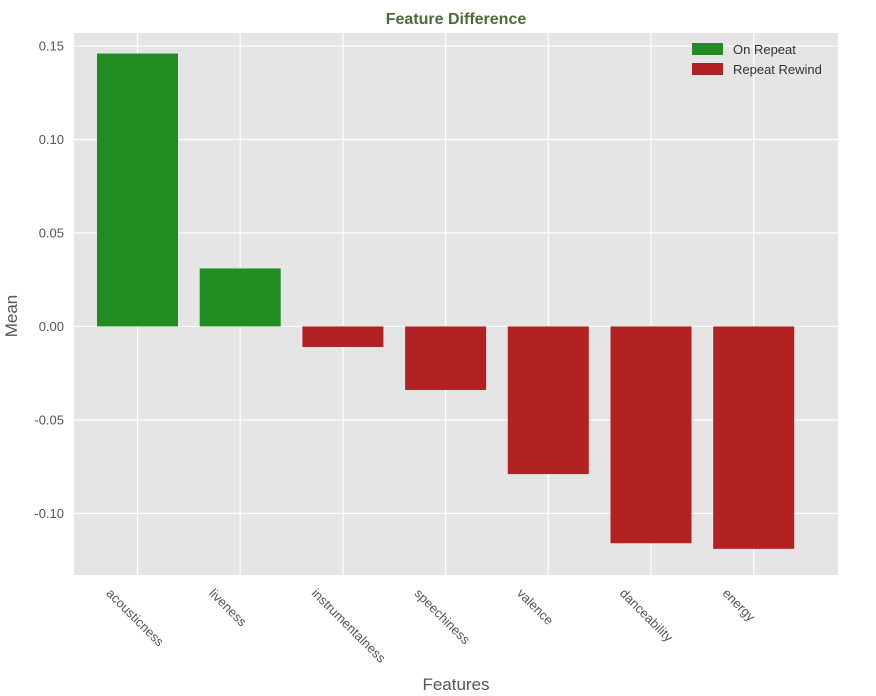  What do you see at coordinates (535, 607) in the screenshot?
I see `x-tick-label-valence: valence` at bounding box center [535, 607].